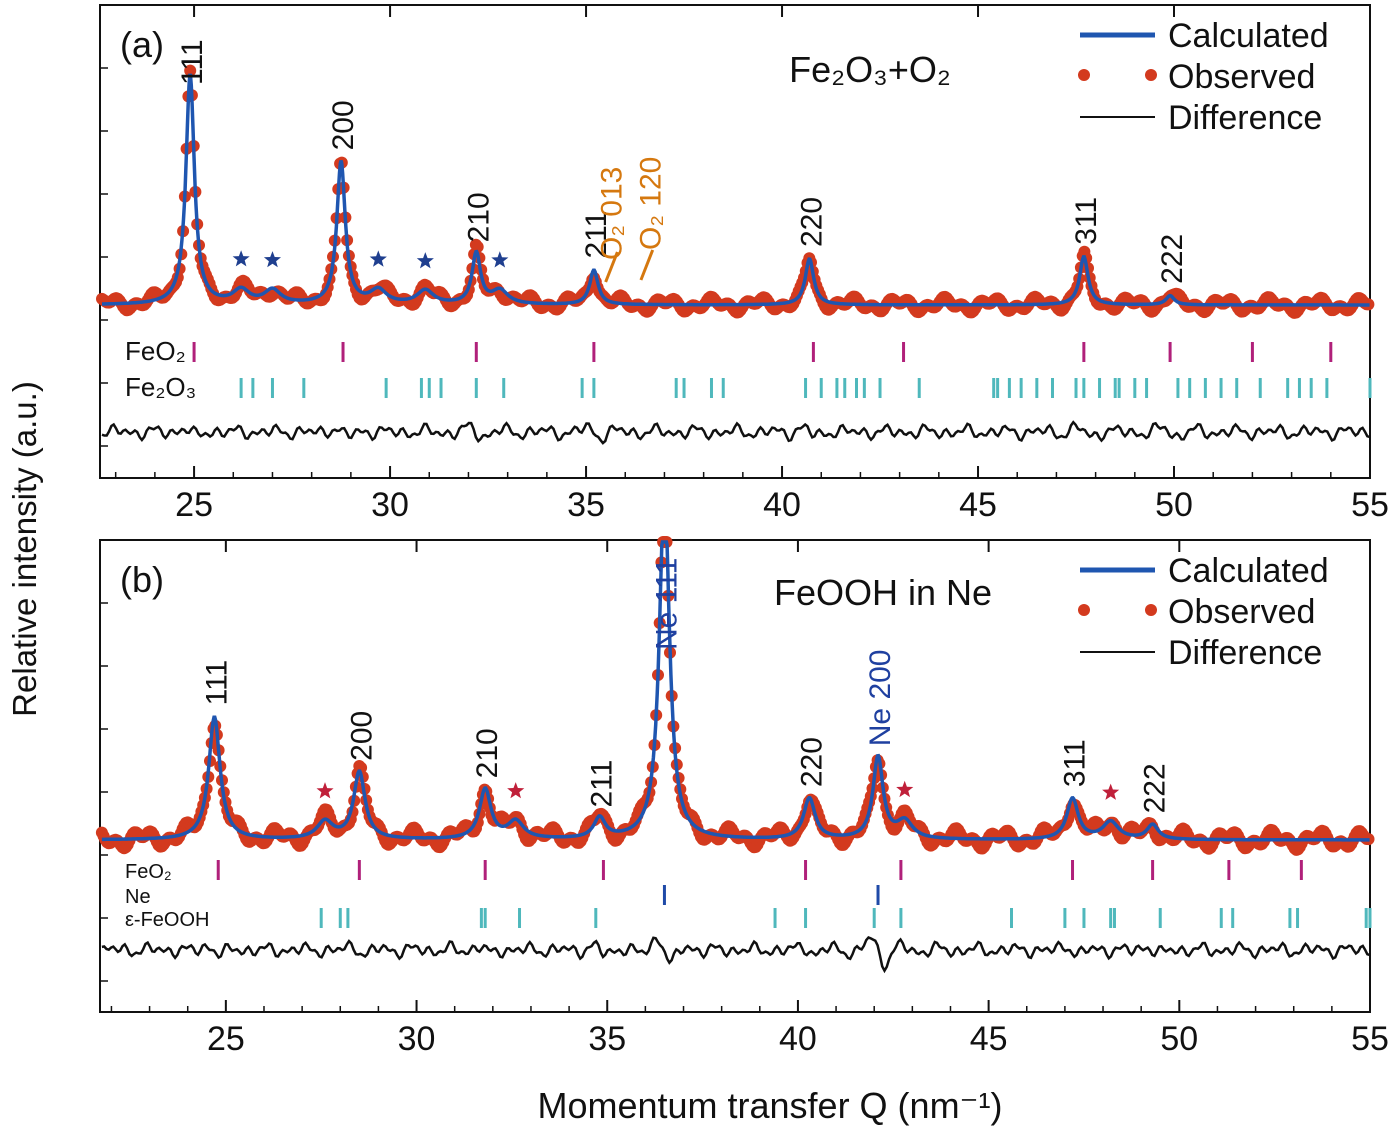  I want to click on peak-label: Ne 200, so click(880, 697).